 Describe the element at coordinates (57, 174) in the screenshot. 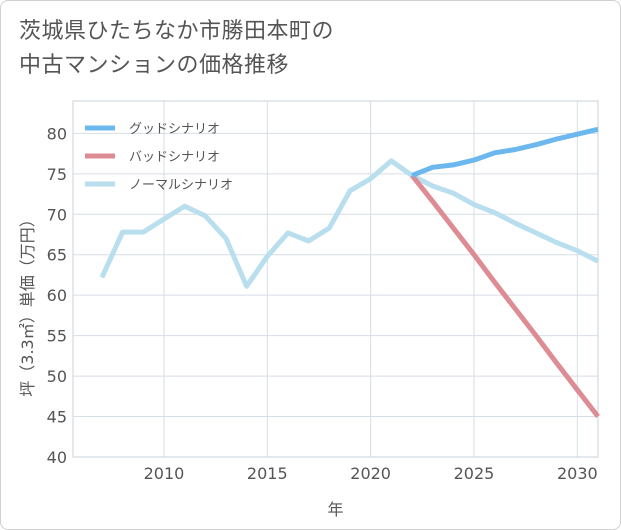

I see `y-tick-label: 75` at that location.